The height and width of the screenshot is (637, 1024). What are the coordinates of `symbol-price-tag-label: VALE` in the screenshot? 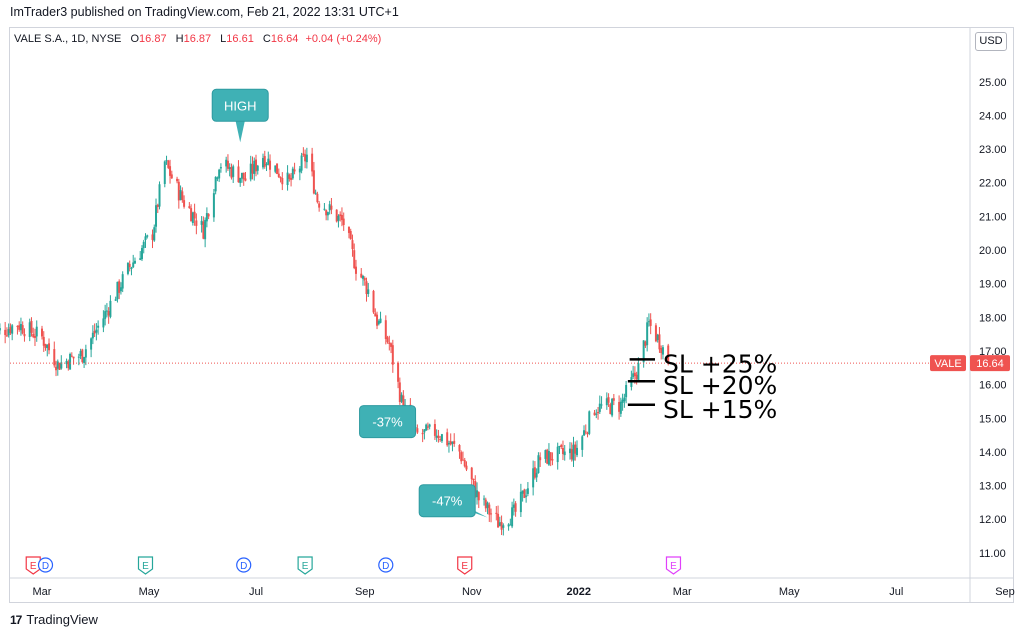 It's located at (947, 364).